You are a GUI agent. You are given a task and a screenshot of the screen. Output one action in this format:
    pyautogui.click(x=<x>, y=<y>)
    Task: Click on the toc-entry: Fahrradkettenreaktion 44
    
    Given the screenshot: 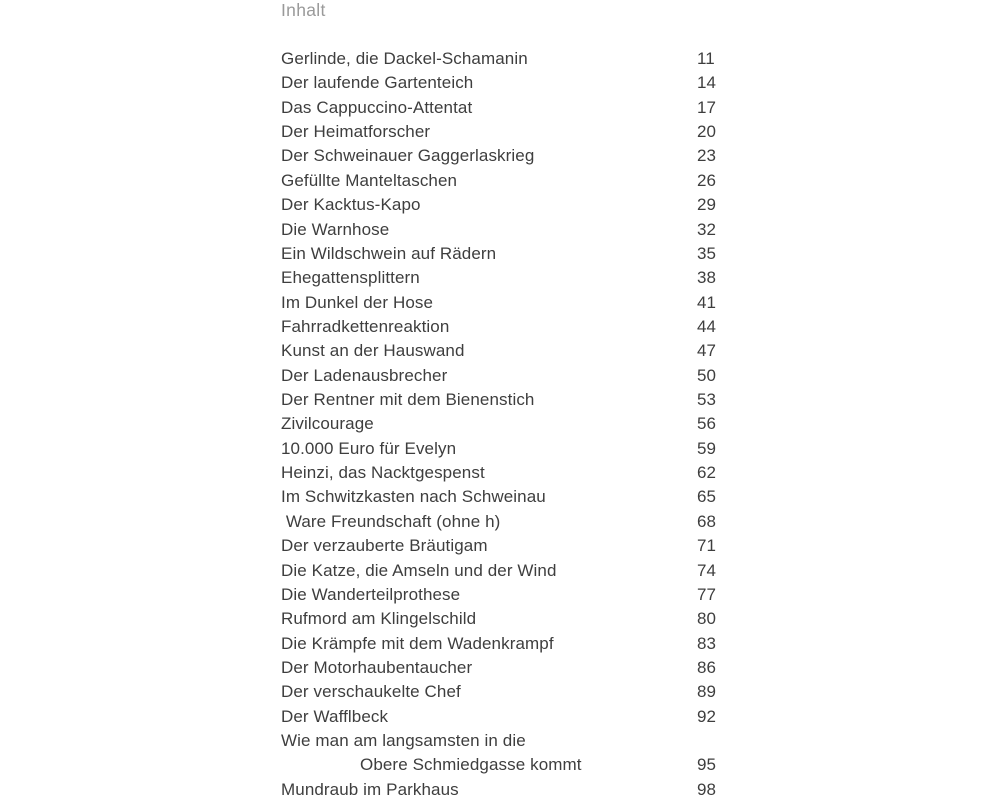 What is the action you would take?
    pyautogui.click(x=501, y=327)
    